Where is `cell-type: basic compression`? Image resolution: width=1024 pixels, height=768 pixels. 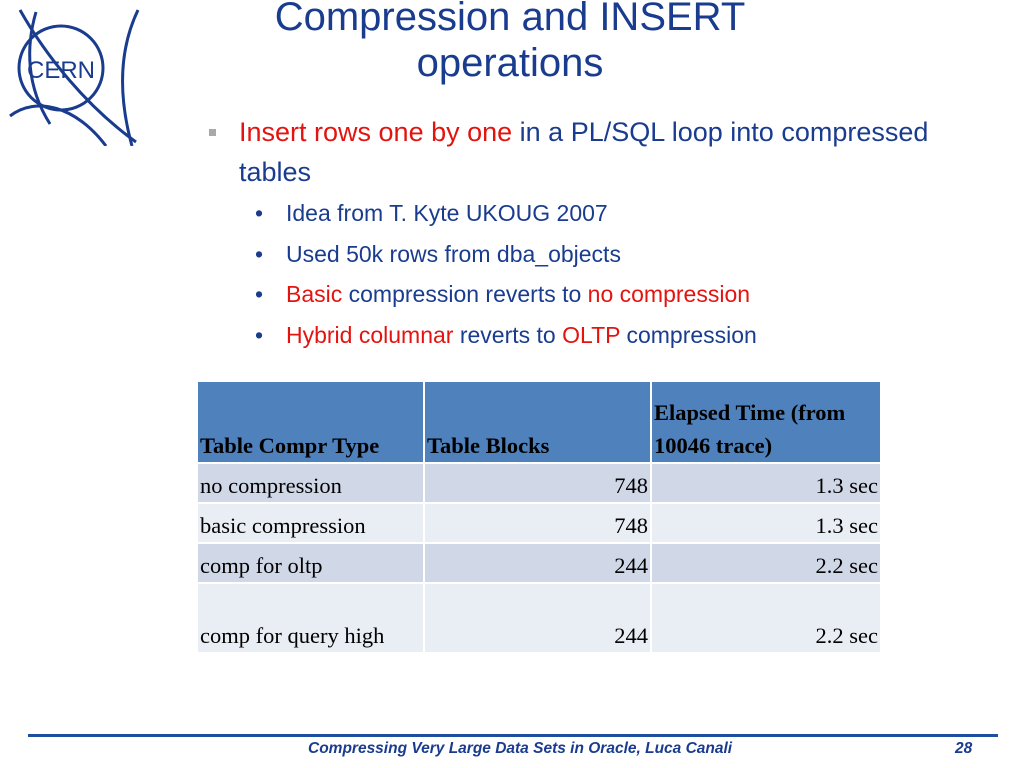 cell-type: basic compression is located at coordinates (310, 523).